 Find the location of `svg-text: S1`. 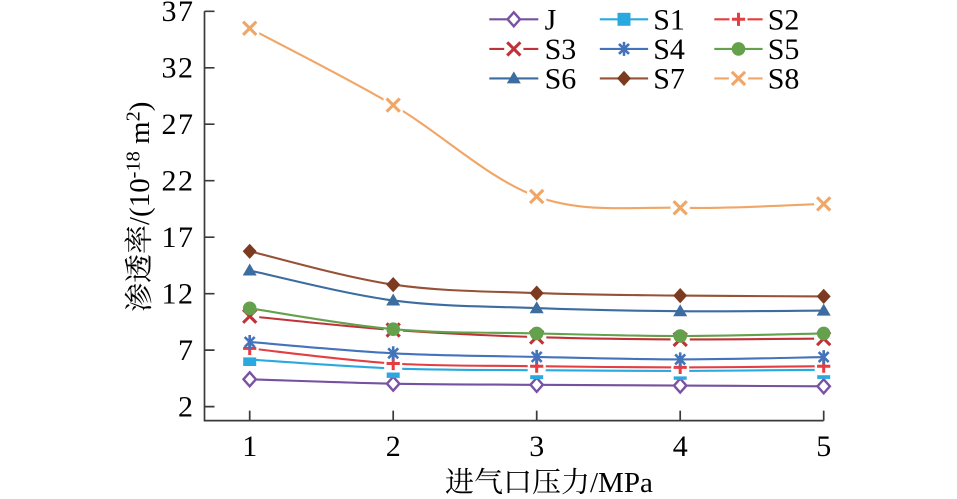

svg-text: S1 is located at coordinates (669, 19).